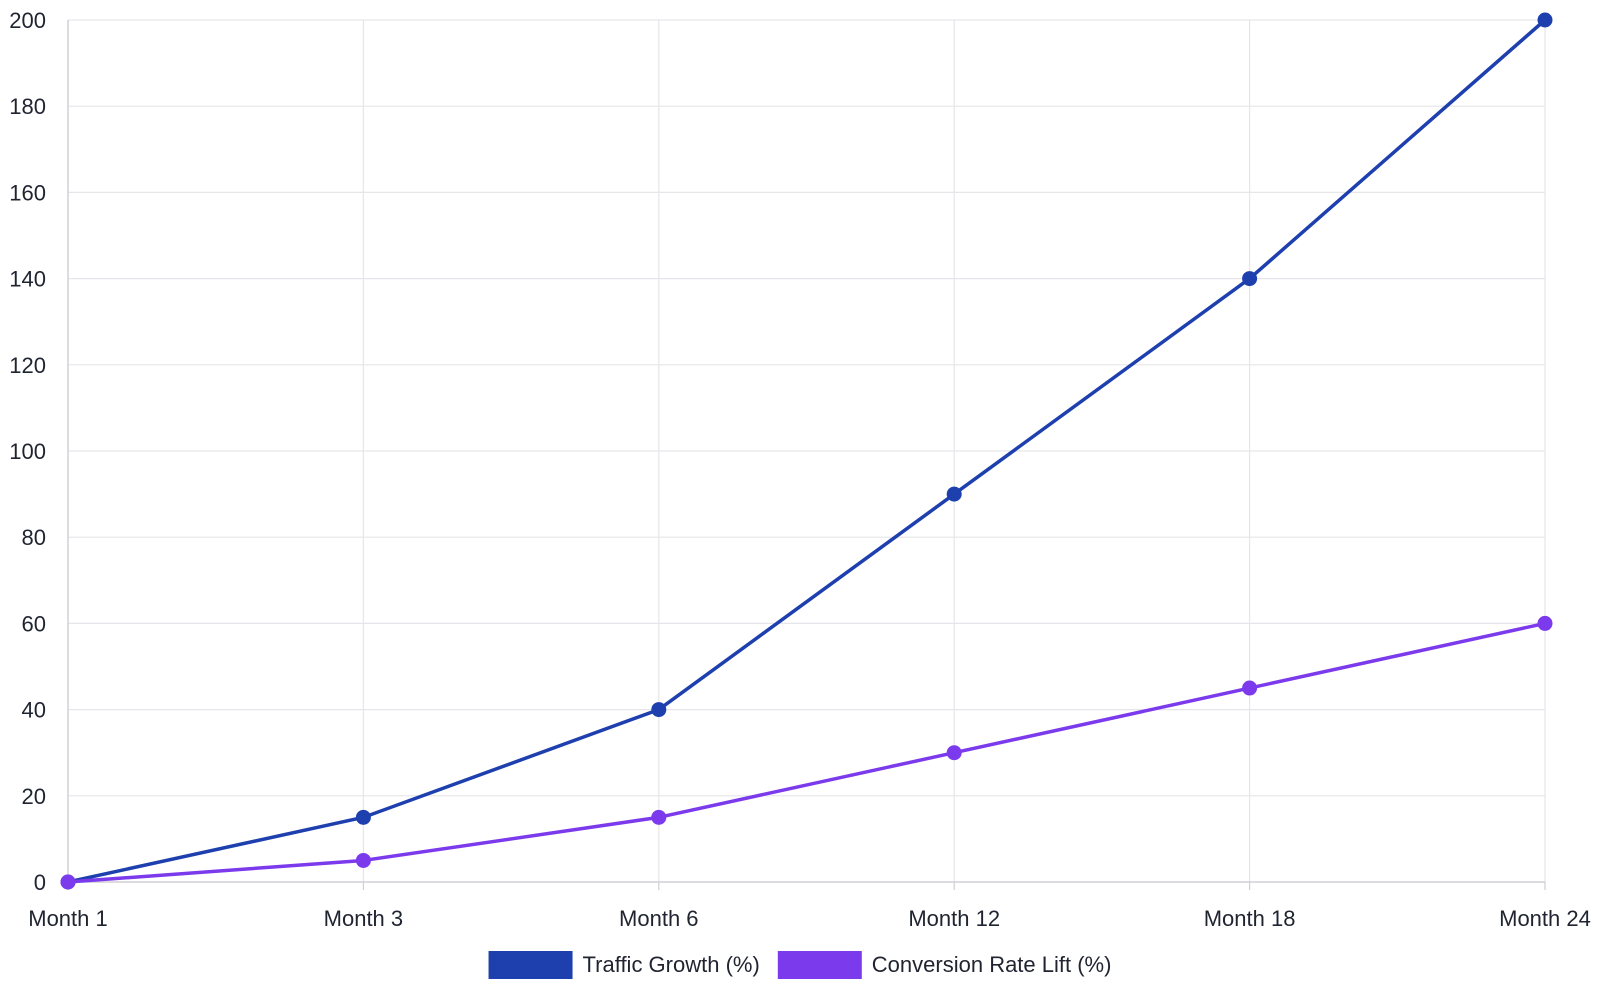 The width and height of the screenshot is (1600, 1005). What do you see at coordinates (954, 918) in the screenshot?
I see `x-tick-label: Month 12` at bounding box center [954, 918].